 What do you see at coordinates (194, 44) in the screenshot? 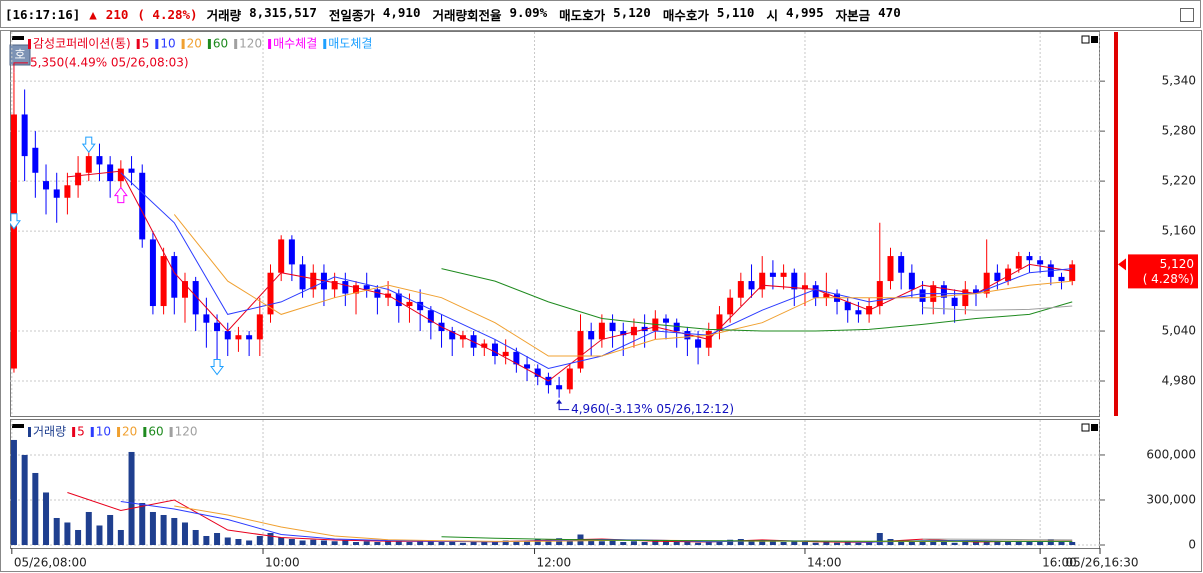
I see `legend-label: 20` at bounding box center [194, 44].